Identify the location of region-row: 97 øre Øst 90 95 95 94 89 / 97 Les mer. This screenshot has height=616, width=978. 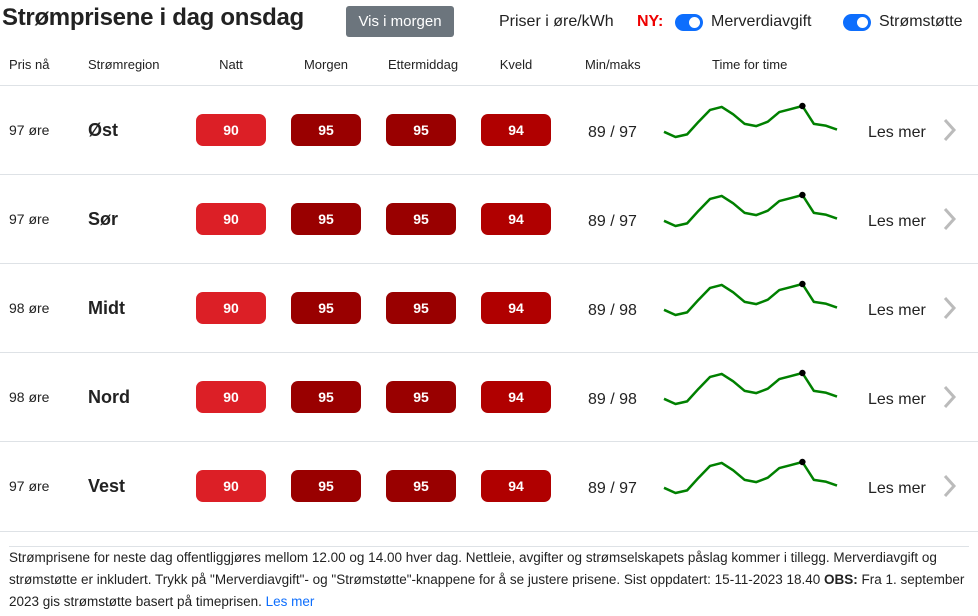
(489, 129).